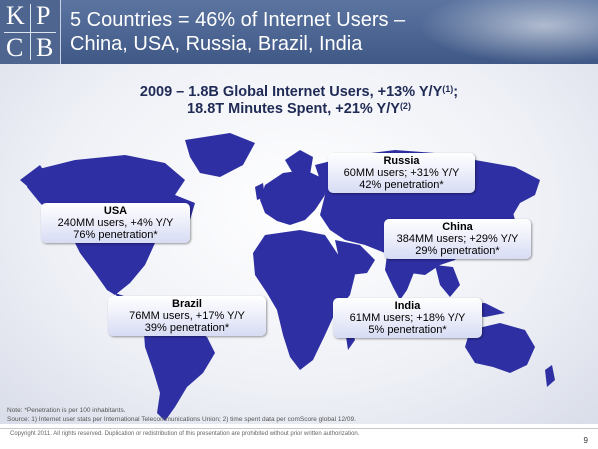  What do you see at coordinates (15, 15) in the screenshot?
I see `logo-letter: K` at bounding box center [15, 15].